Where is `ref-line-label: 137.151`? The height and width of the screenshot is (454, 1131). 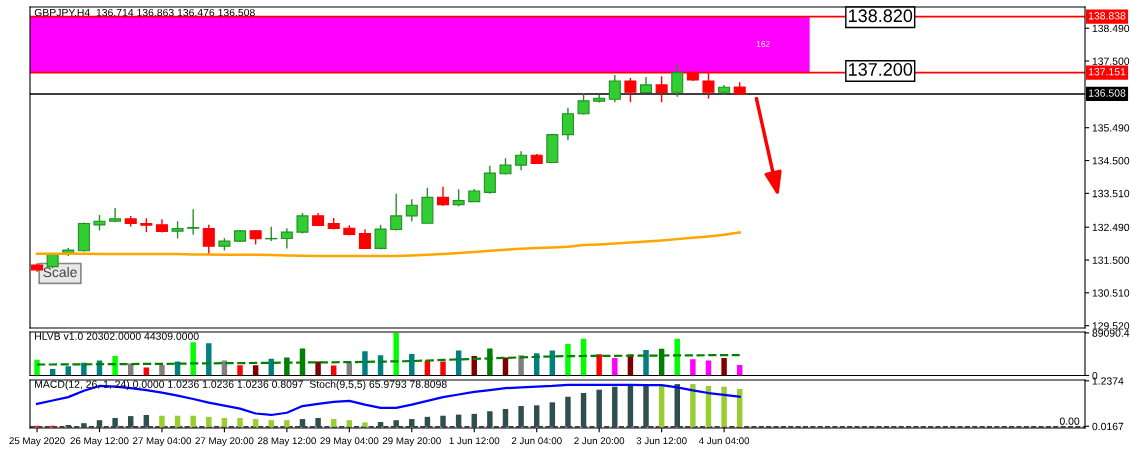 ref-line-label: 137.151 is located at coordinates (1107, 72).